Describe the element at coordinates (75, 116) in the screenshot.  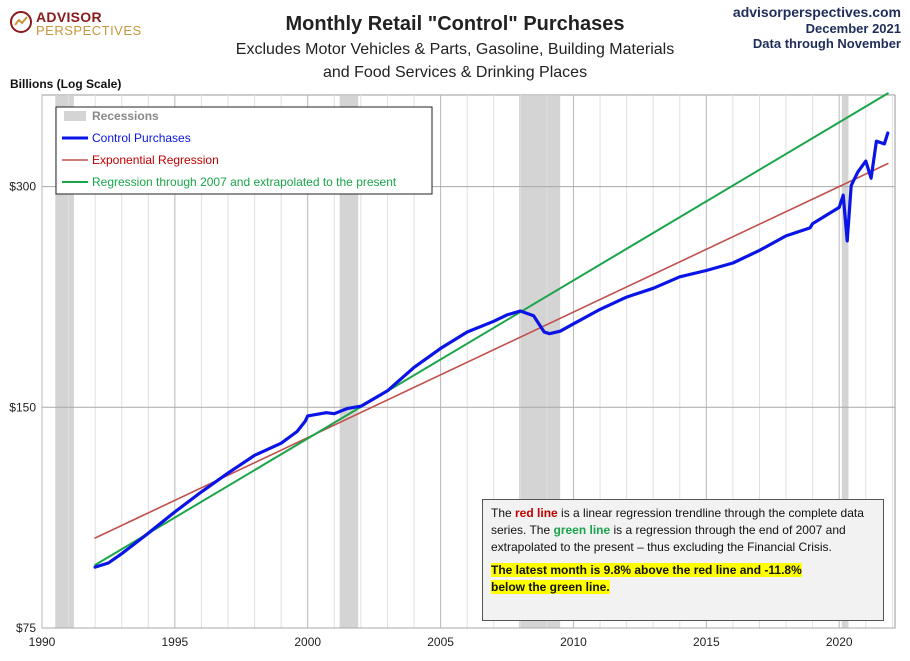
I see `legend-swatch-recession` at that location.